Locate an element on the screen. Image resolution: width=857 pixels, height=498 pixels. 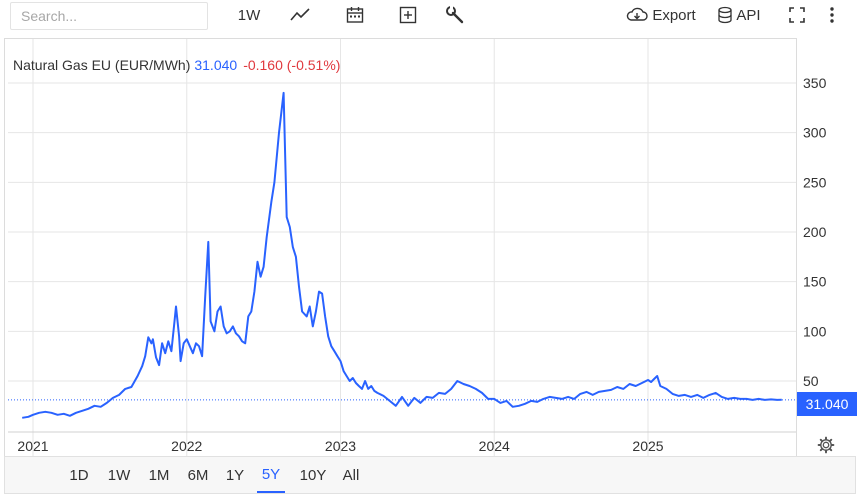
range-selector: 1D 1W 1M 6M 1Y 5Y 10Y All is located at coordinates (430, 475).